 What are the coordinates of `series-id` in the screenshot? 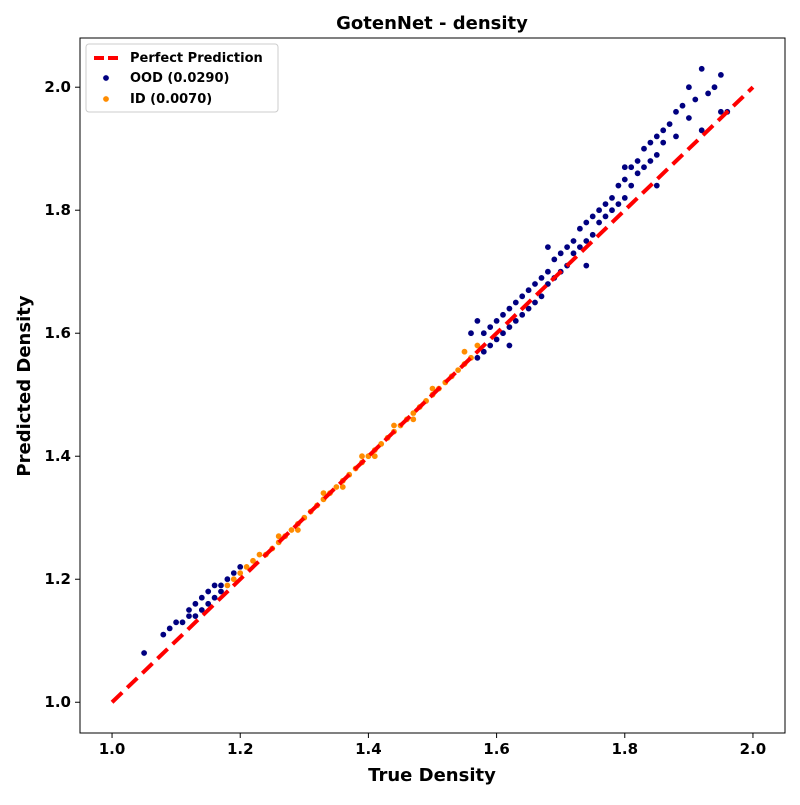 It's located at (352, 465).